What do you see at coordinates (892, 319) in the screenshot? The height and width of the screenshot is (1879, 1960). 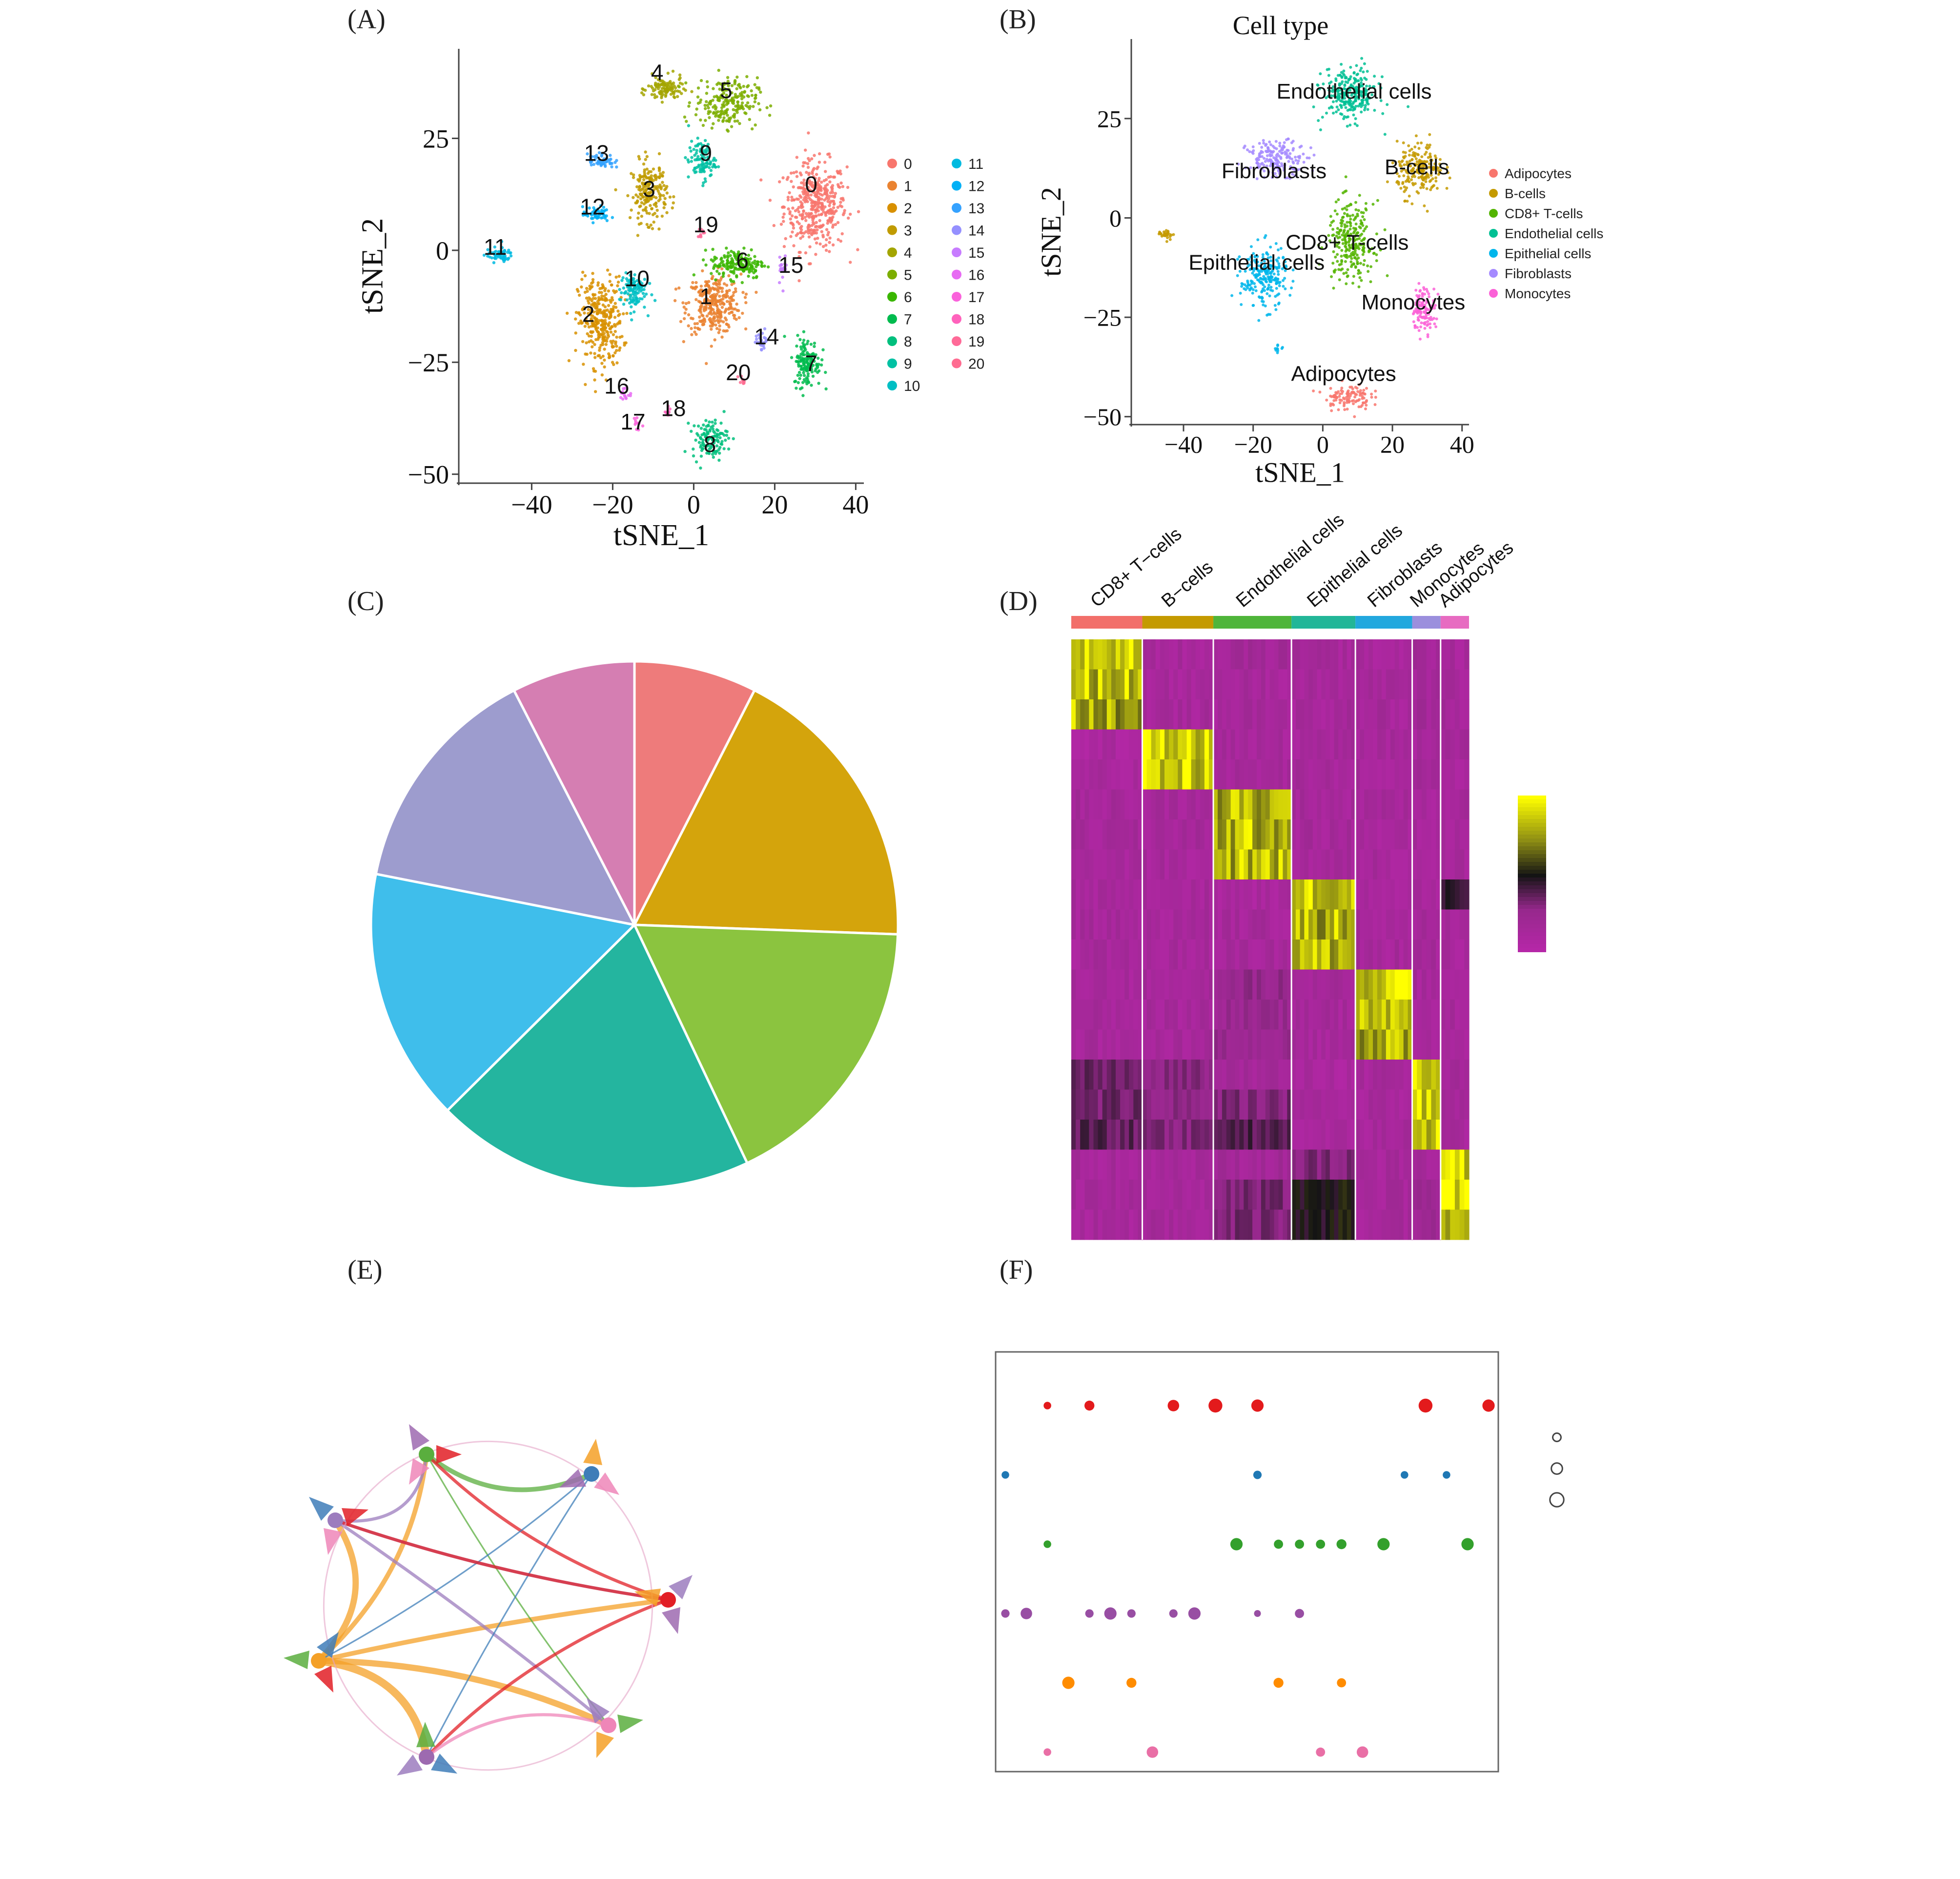 I see `legend-swatch` at bounding box center [892, 319].